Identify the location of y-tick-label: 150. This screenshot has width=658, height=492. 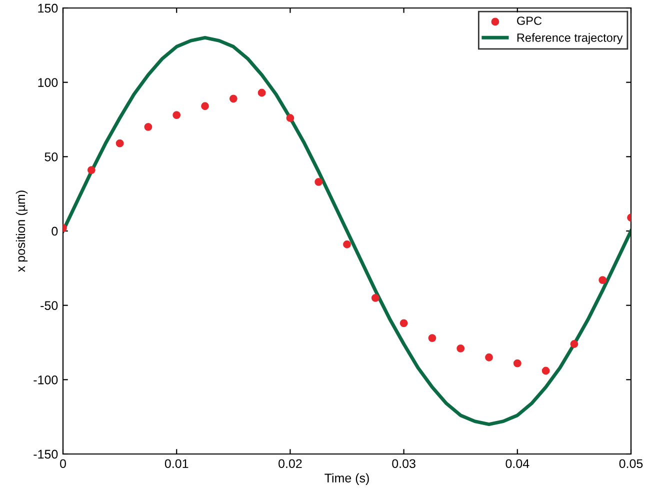
(48, 8).